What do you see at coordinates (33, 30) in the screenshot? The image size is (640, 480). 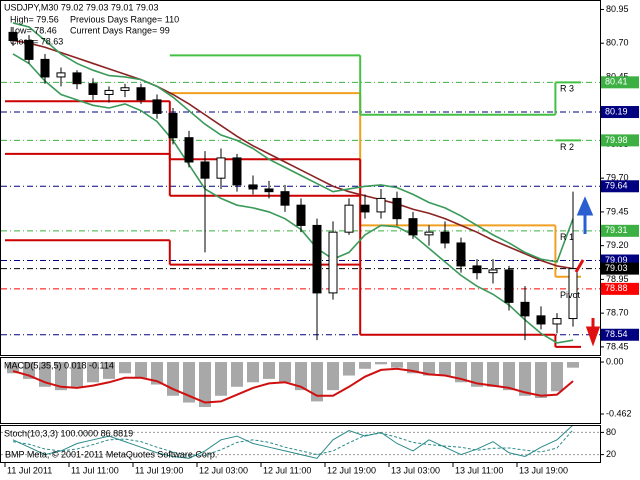 I see `info-text: Low= 78.46` at bounding box center [33, 30].